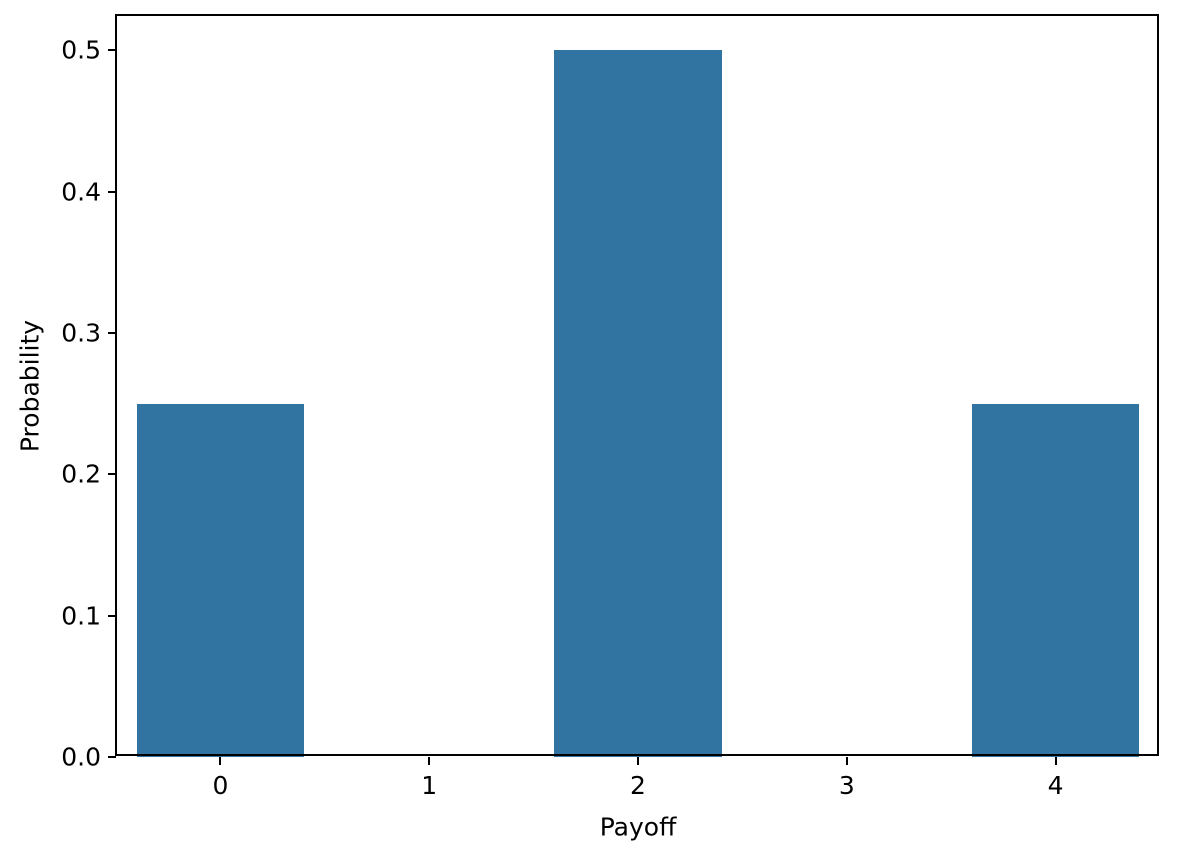 This screenshot has height=858, width=1177. Describe the element at coordinates (1055, 785) in the screenshot. I see `x-tick-label-4: 4` at that location.